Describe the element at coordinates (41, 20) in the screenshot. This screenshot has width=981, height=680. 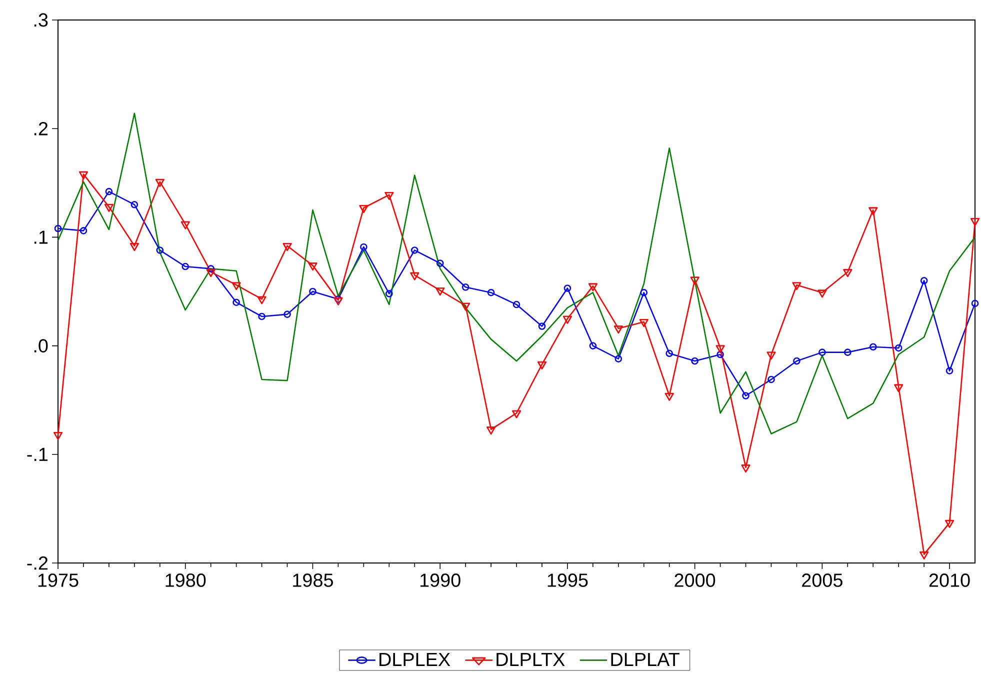
I see `y-tick-label: .3` at that location.